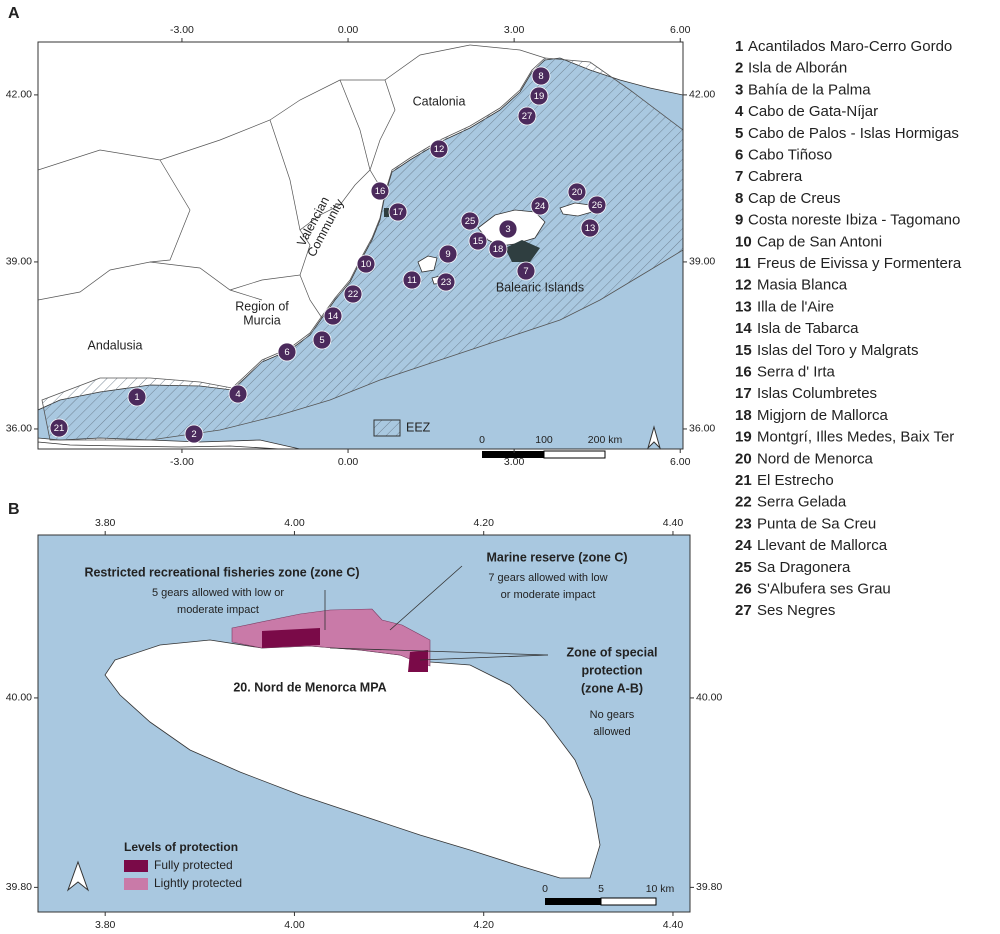 This screenshot has height=934, width=1000. Describe the element at coordinates (739, 68) in the screenshot. I see `site-number: 2` at that location.